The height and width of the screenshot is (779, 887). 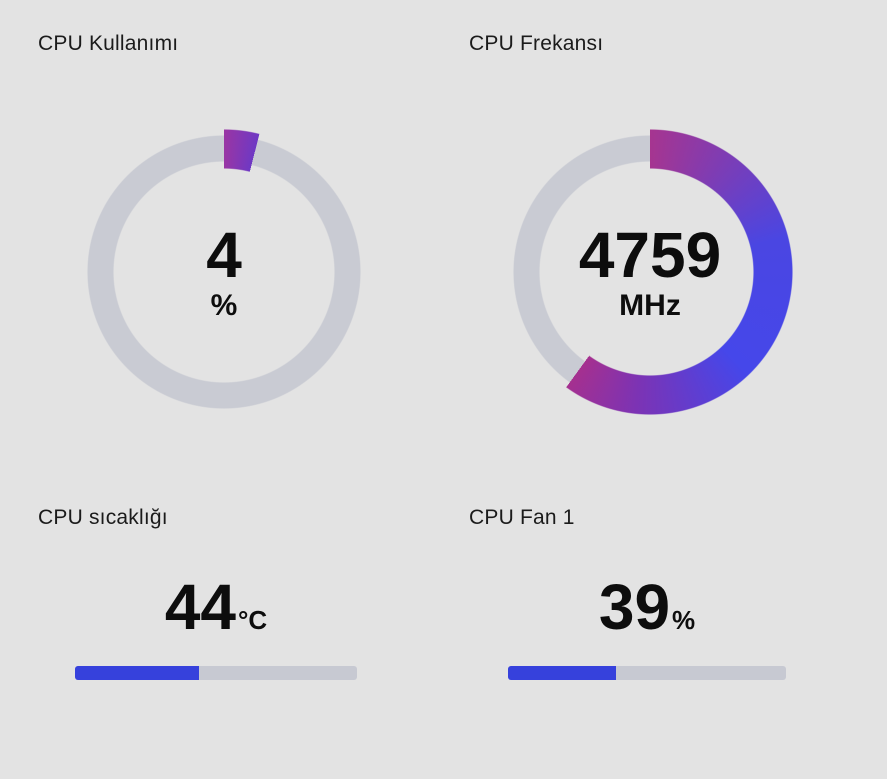 What do you see at coordinates (108, 43) in the screenshot?
I see `cpu-usage-title: CPU Kullanımı` at bounding box center [108, 43].